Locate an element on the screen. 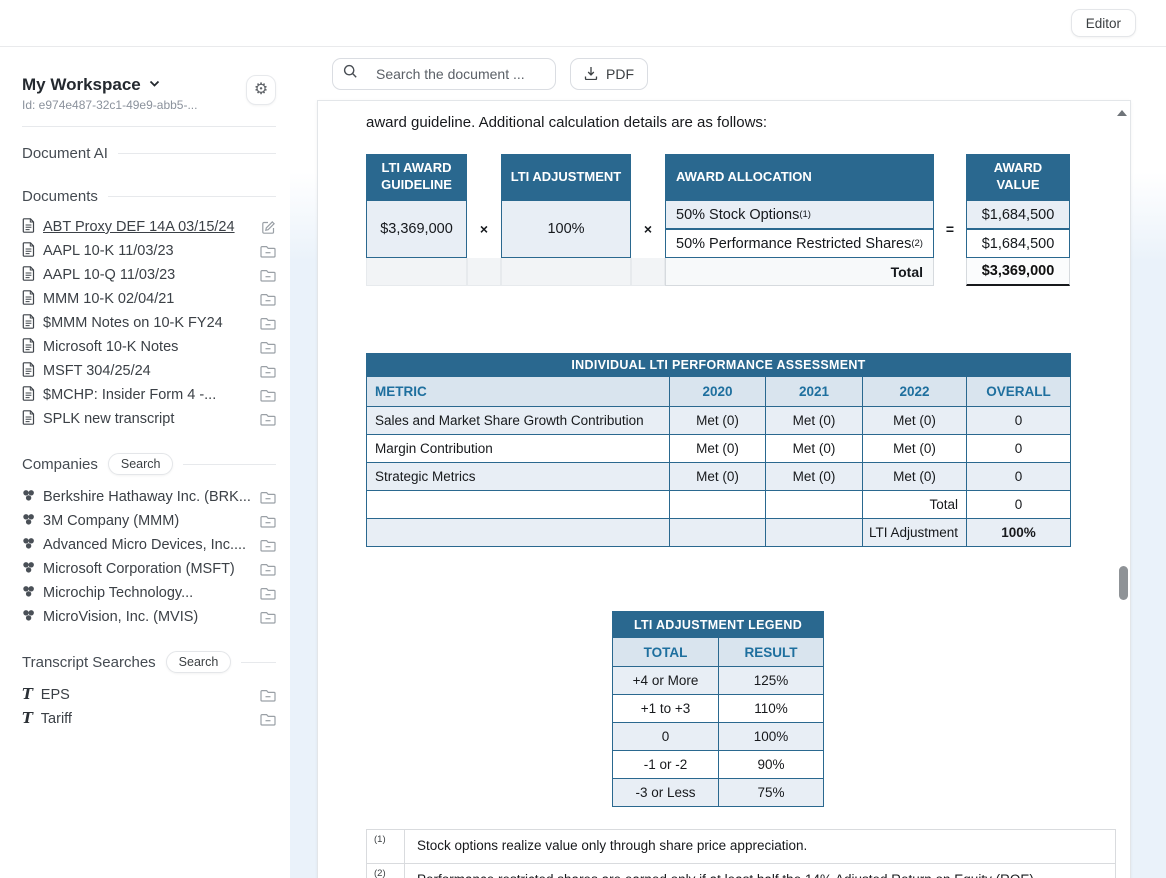 The width and height of the screenshot is (1166, 878). editor-button: Editor is located at coordinates (1103, 23).